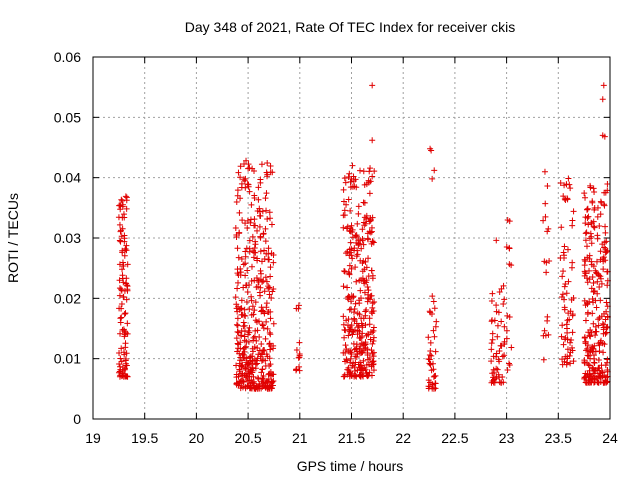 This screenshot has height=480, width=640. I want to click on x-tick-label: 24, so click(610, 438).